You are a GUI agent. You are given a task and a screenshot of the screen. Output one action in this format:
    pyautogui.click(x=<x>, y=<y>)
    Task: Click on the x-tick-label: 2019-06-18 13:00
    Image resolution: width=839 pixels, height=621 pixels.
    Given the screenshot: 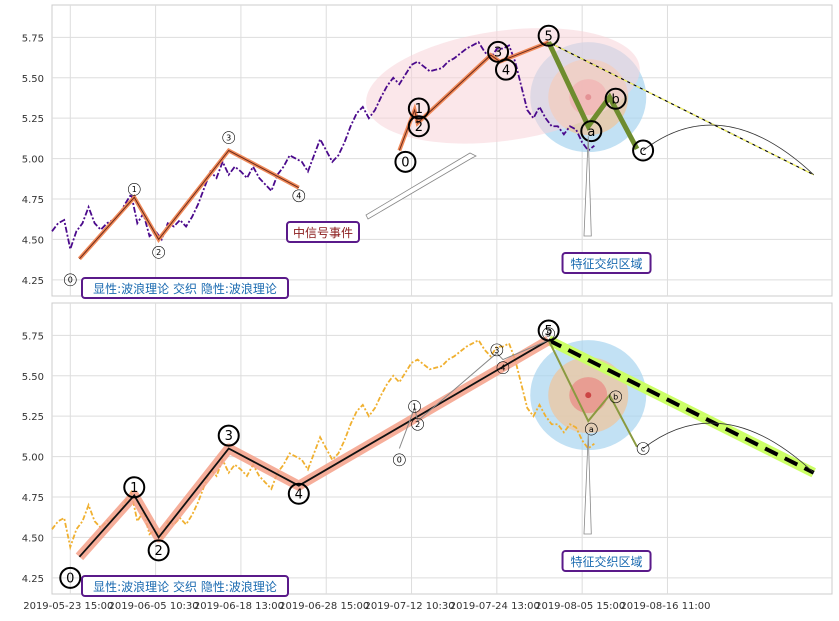 What is the action you would take?
    pyautogui.click(x=239, y=606)
    